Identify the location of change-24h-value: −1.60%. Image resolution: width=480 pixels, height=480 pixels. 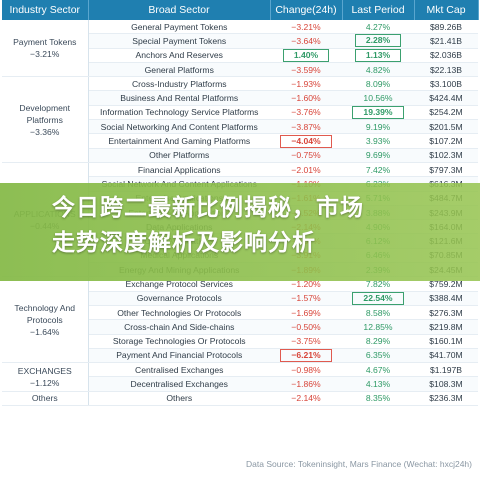
(306, 98).